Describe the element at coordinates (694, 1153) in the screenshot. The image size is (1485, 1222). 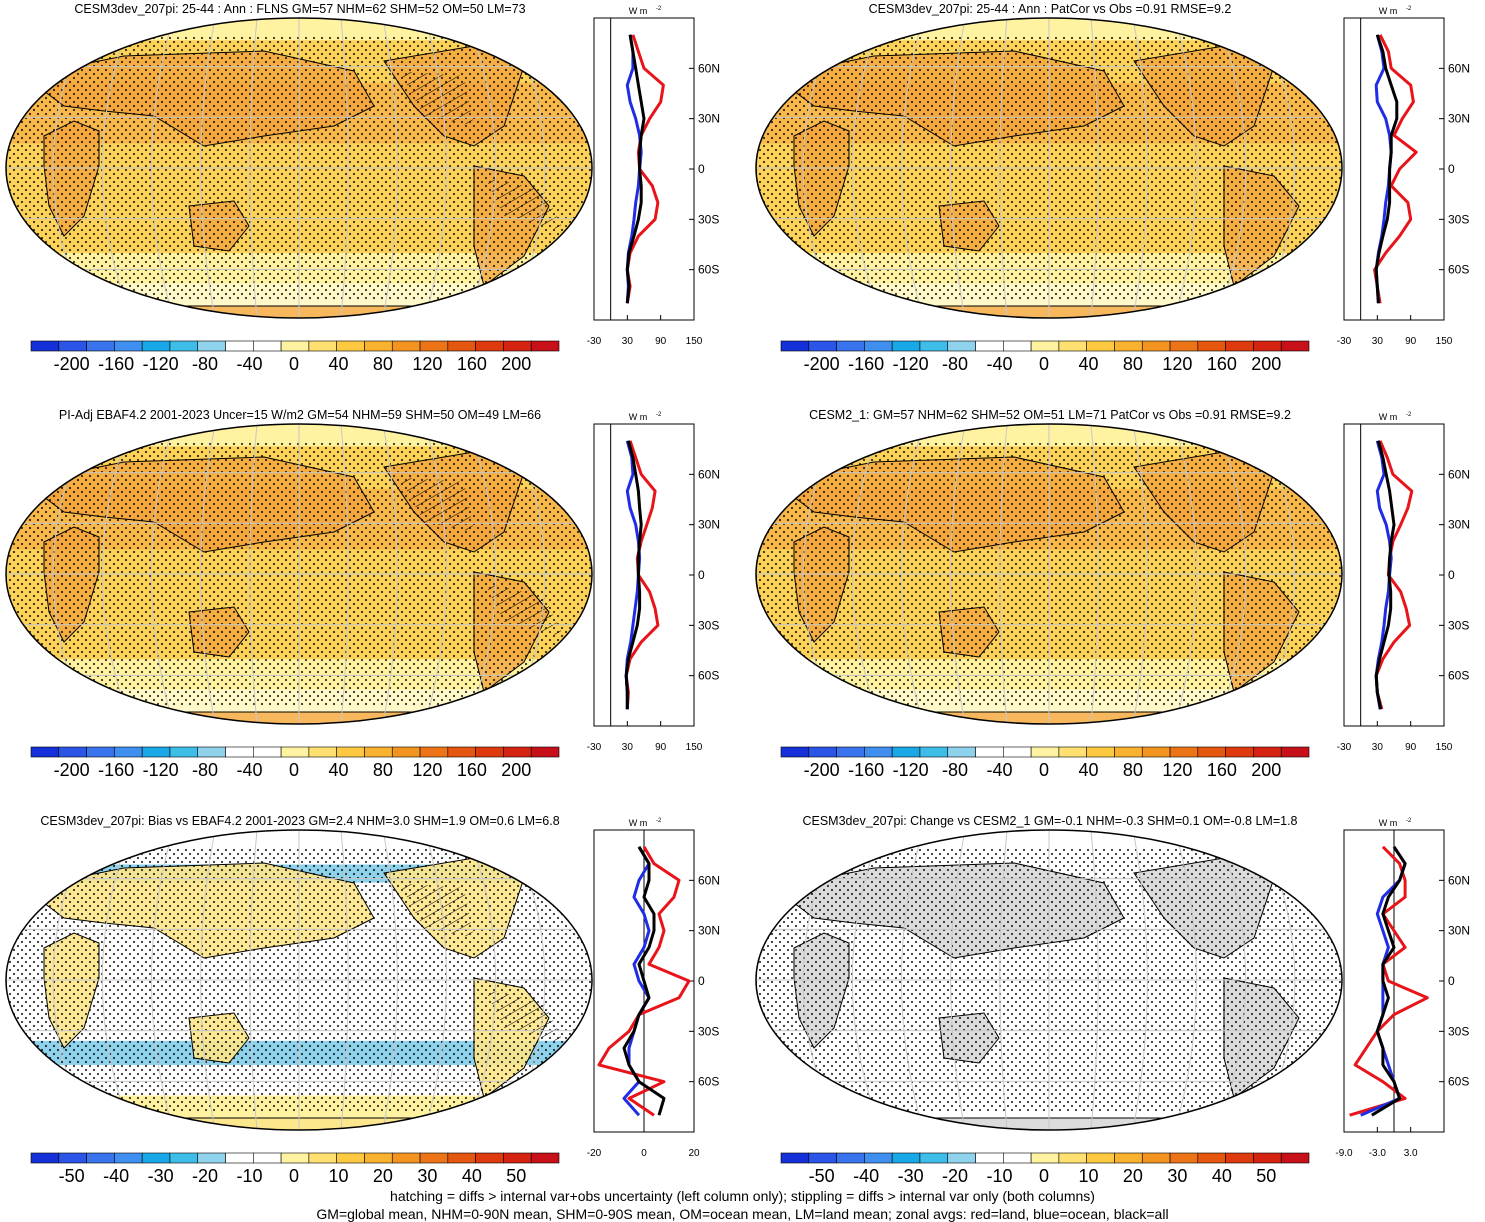
I see `x-tick-label: 20` at that location.